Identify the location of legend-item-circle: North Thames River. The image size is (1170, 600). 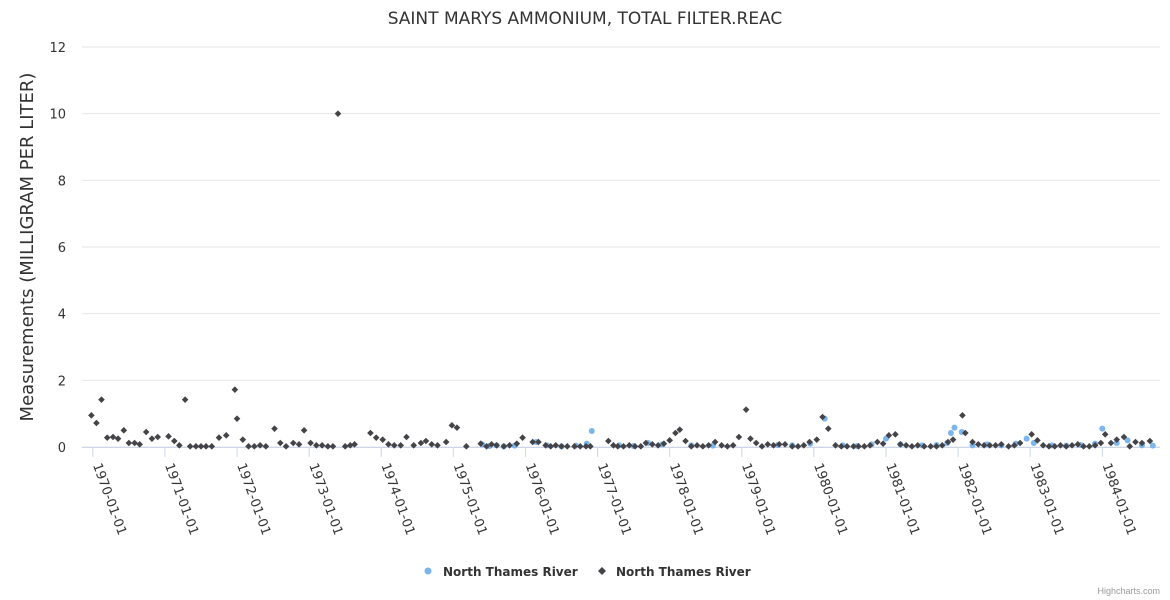
(501, 572).